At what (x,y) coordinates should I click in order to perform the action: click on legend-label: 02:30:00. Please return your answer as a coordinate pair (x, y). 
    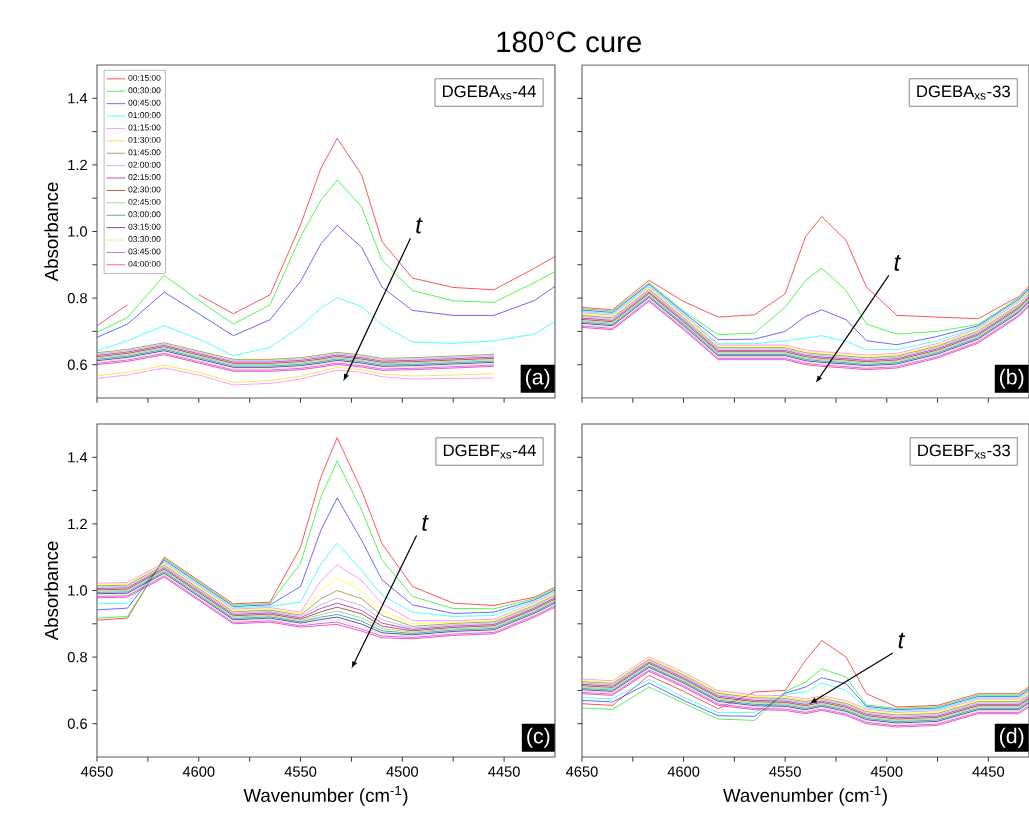
    Looking at the image, I should click on (144, 189).